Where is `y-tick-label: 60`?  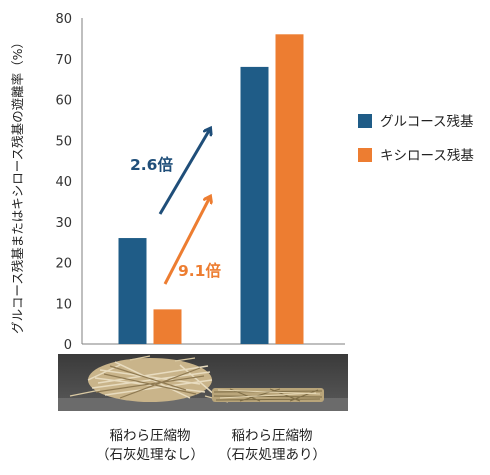 y-tick-label: 60 is located at coordinates (63, 101).